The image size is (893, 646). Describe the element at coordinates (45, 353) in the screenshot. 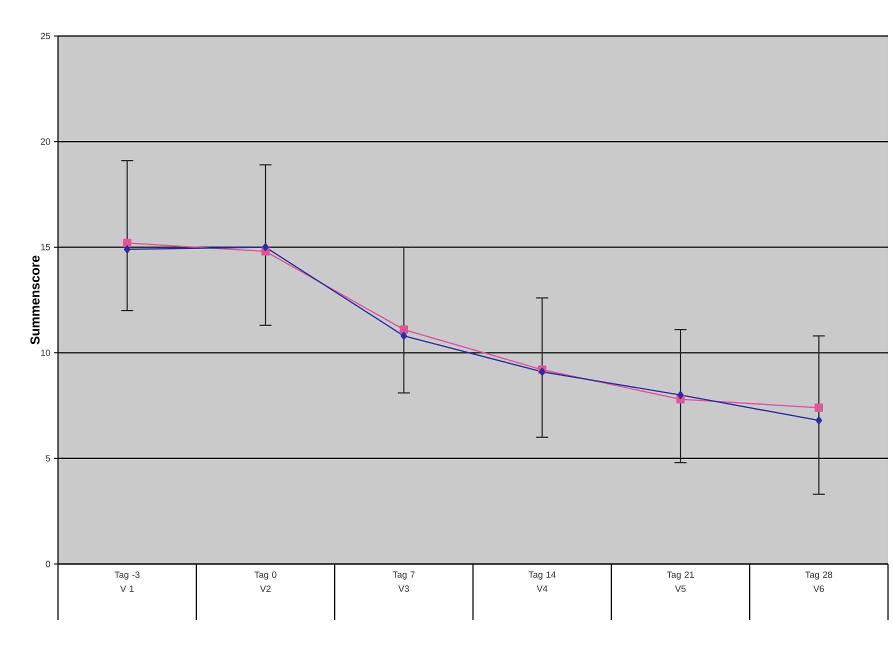

I see `y-tick-label: 10` at that location.